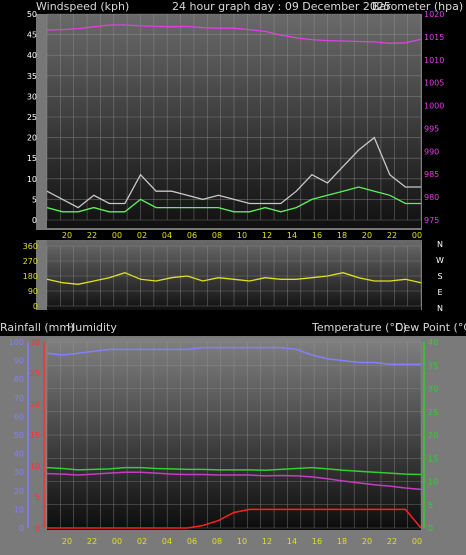 Image resolution: width=466 pixels, height=555 pixels. Describe the element at coordinates (434, 106) in the screenshot. I see `barometer-tick-label: 1000` at that location.